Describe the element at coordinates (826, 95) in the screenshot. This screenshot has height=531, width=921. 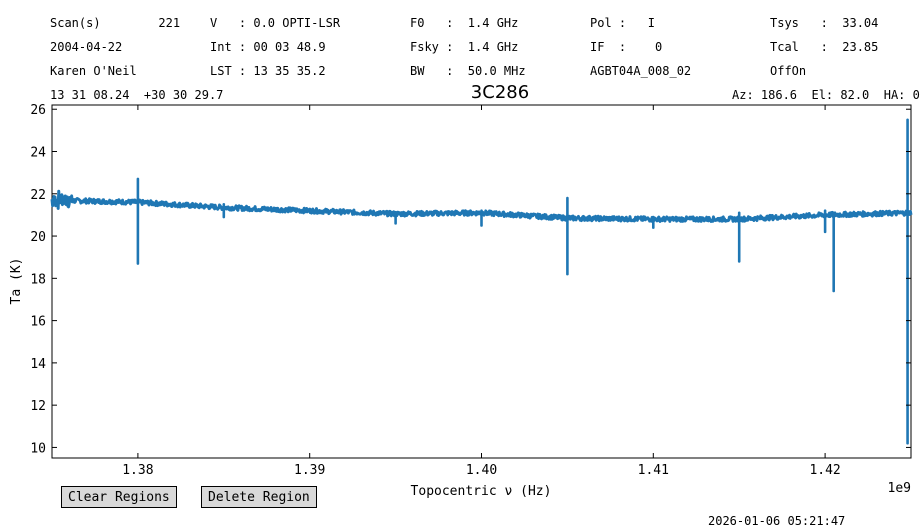
I see `header-azel: Az: 186.6 El: 82.0 HA: 0` at that location.